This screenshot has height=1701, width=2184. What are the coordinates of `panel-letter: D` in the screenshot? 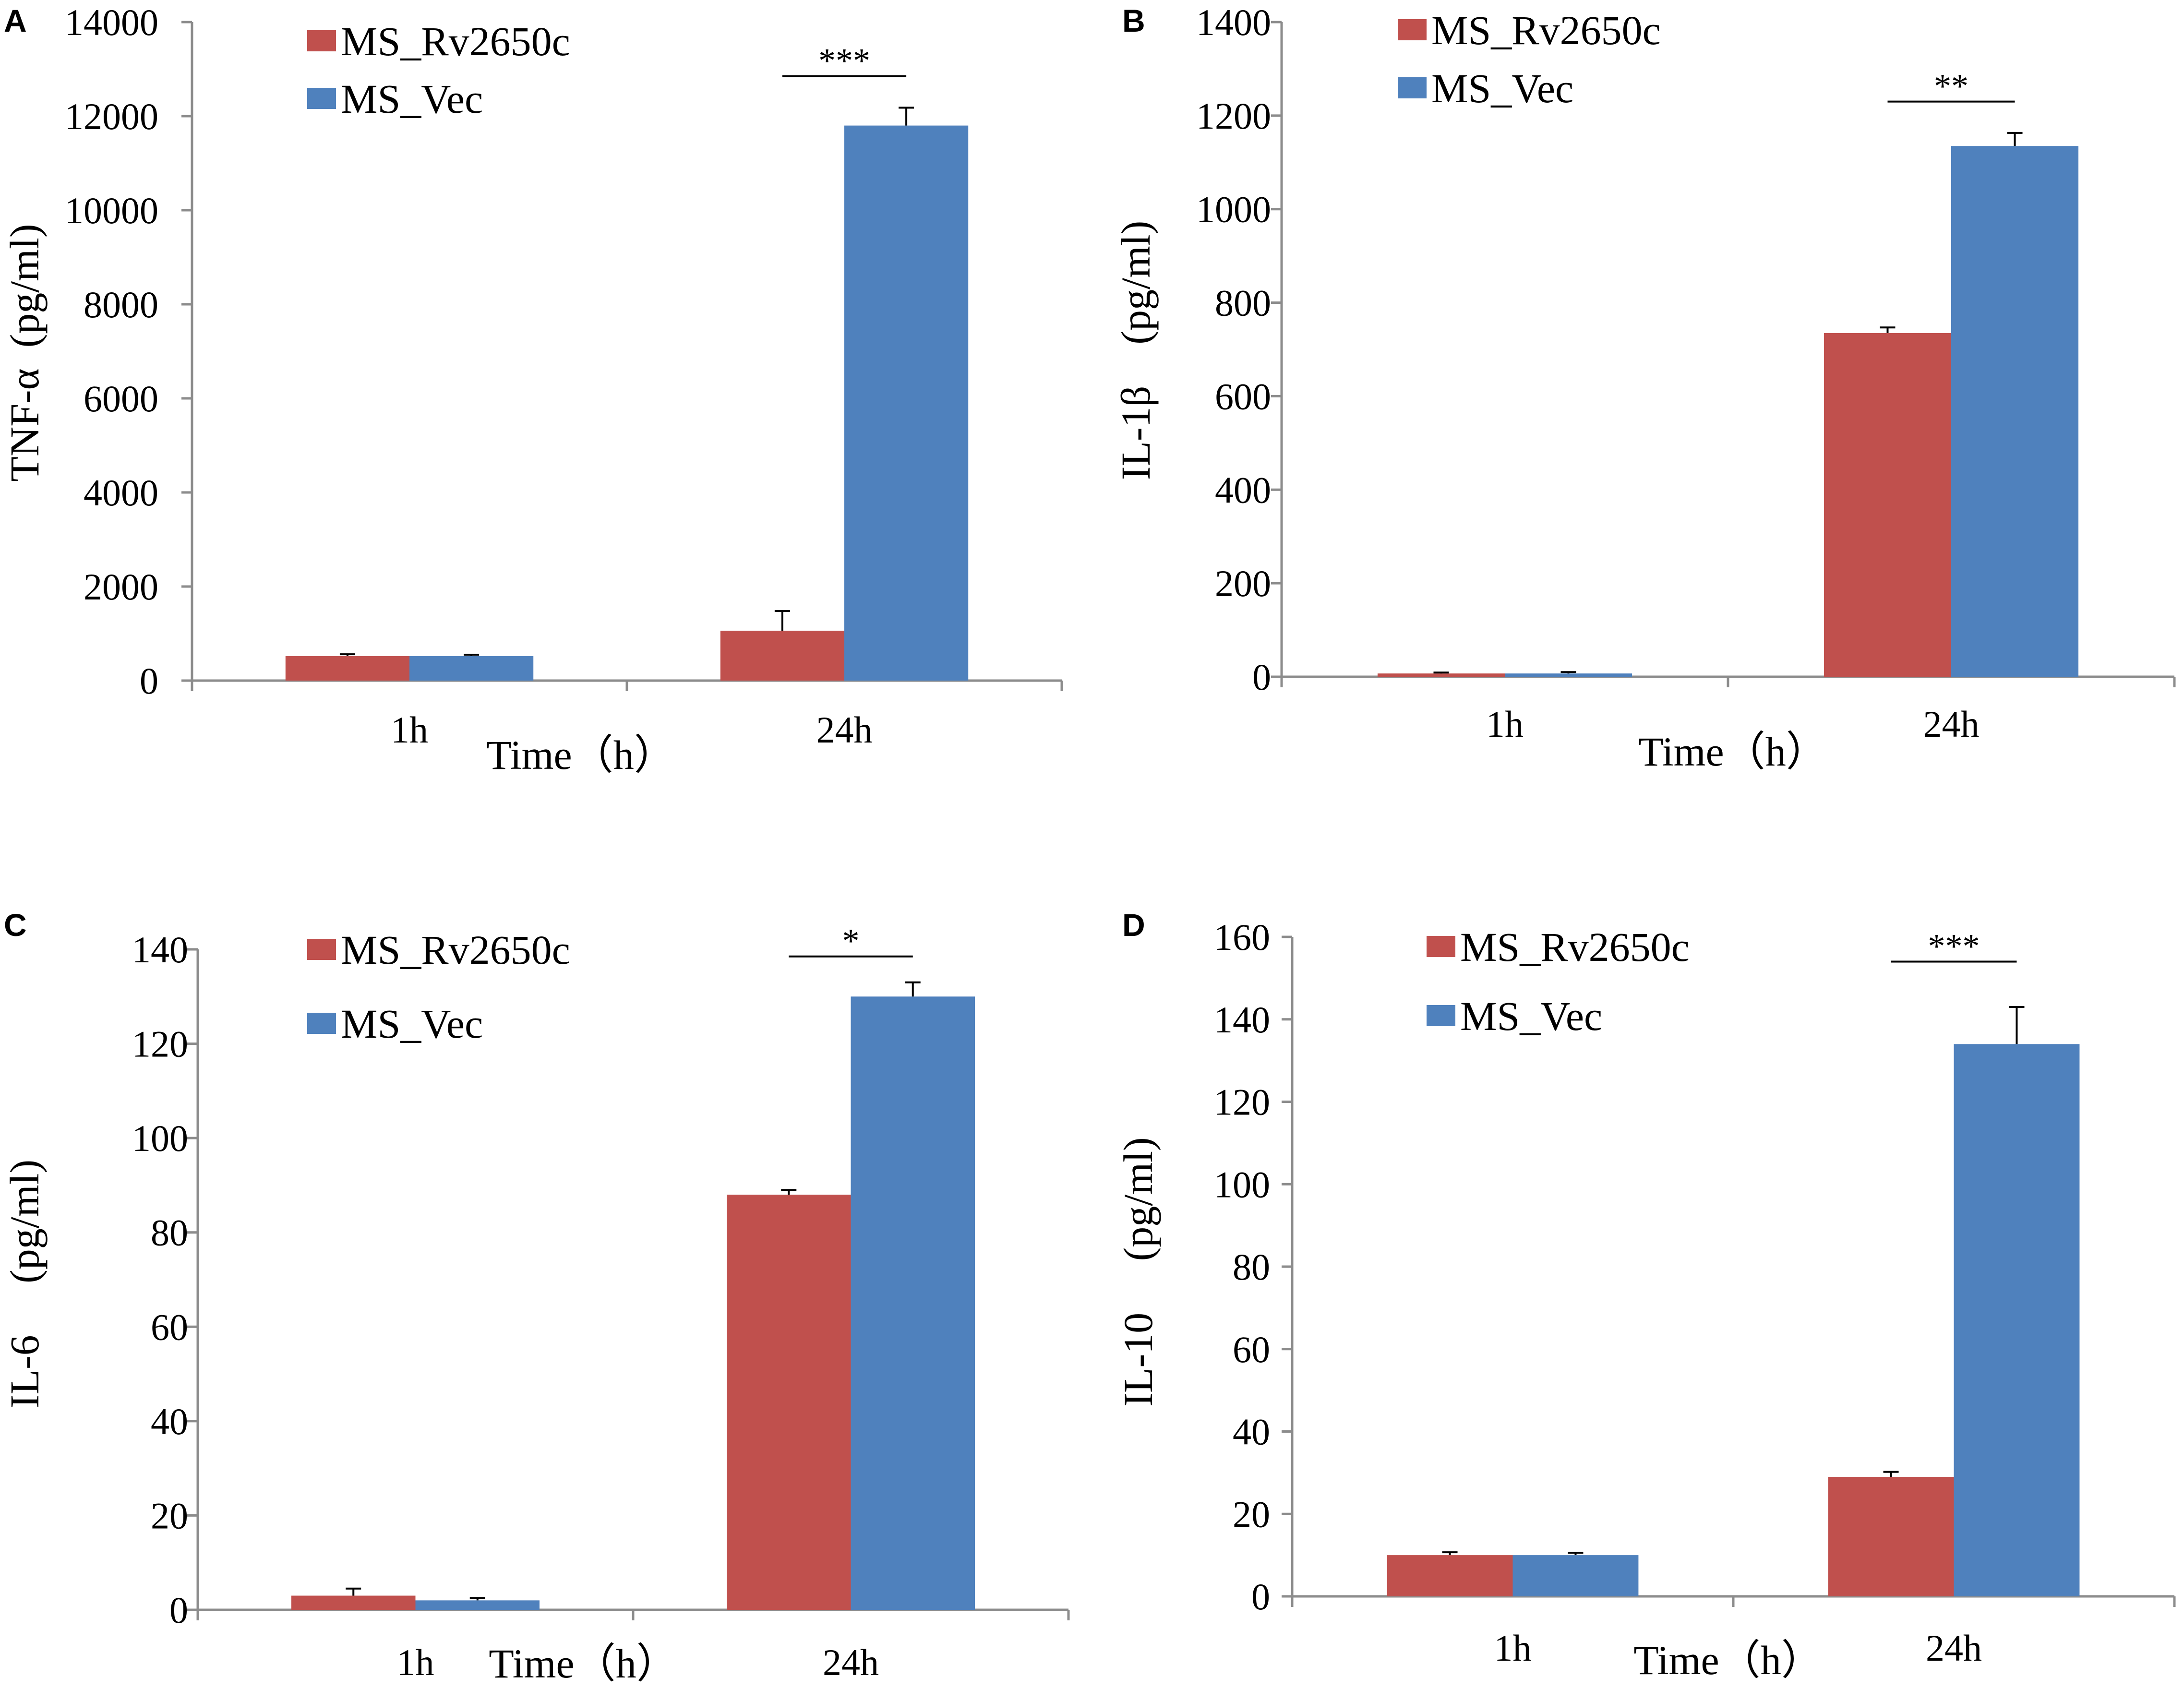 It's located at (1133, 925).